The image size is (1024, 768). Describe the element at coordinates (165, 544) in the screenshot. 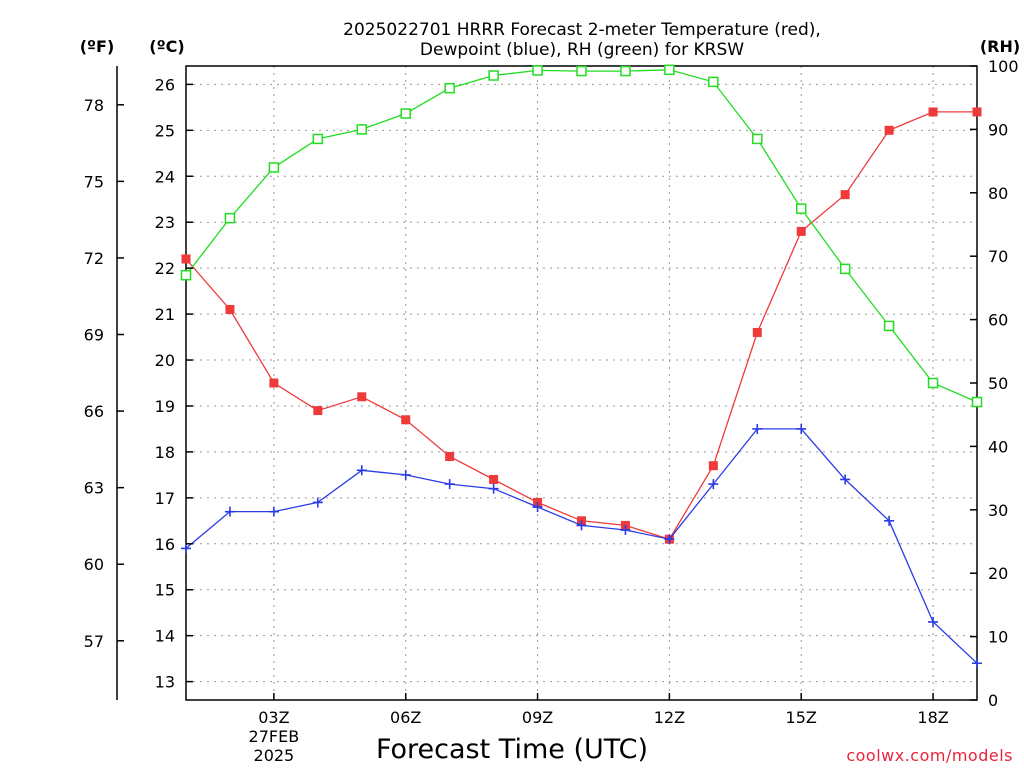

I see `celsius-tick-label: 16` at that location.